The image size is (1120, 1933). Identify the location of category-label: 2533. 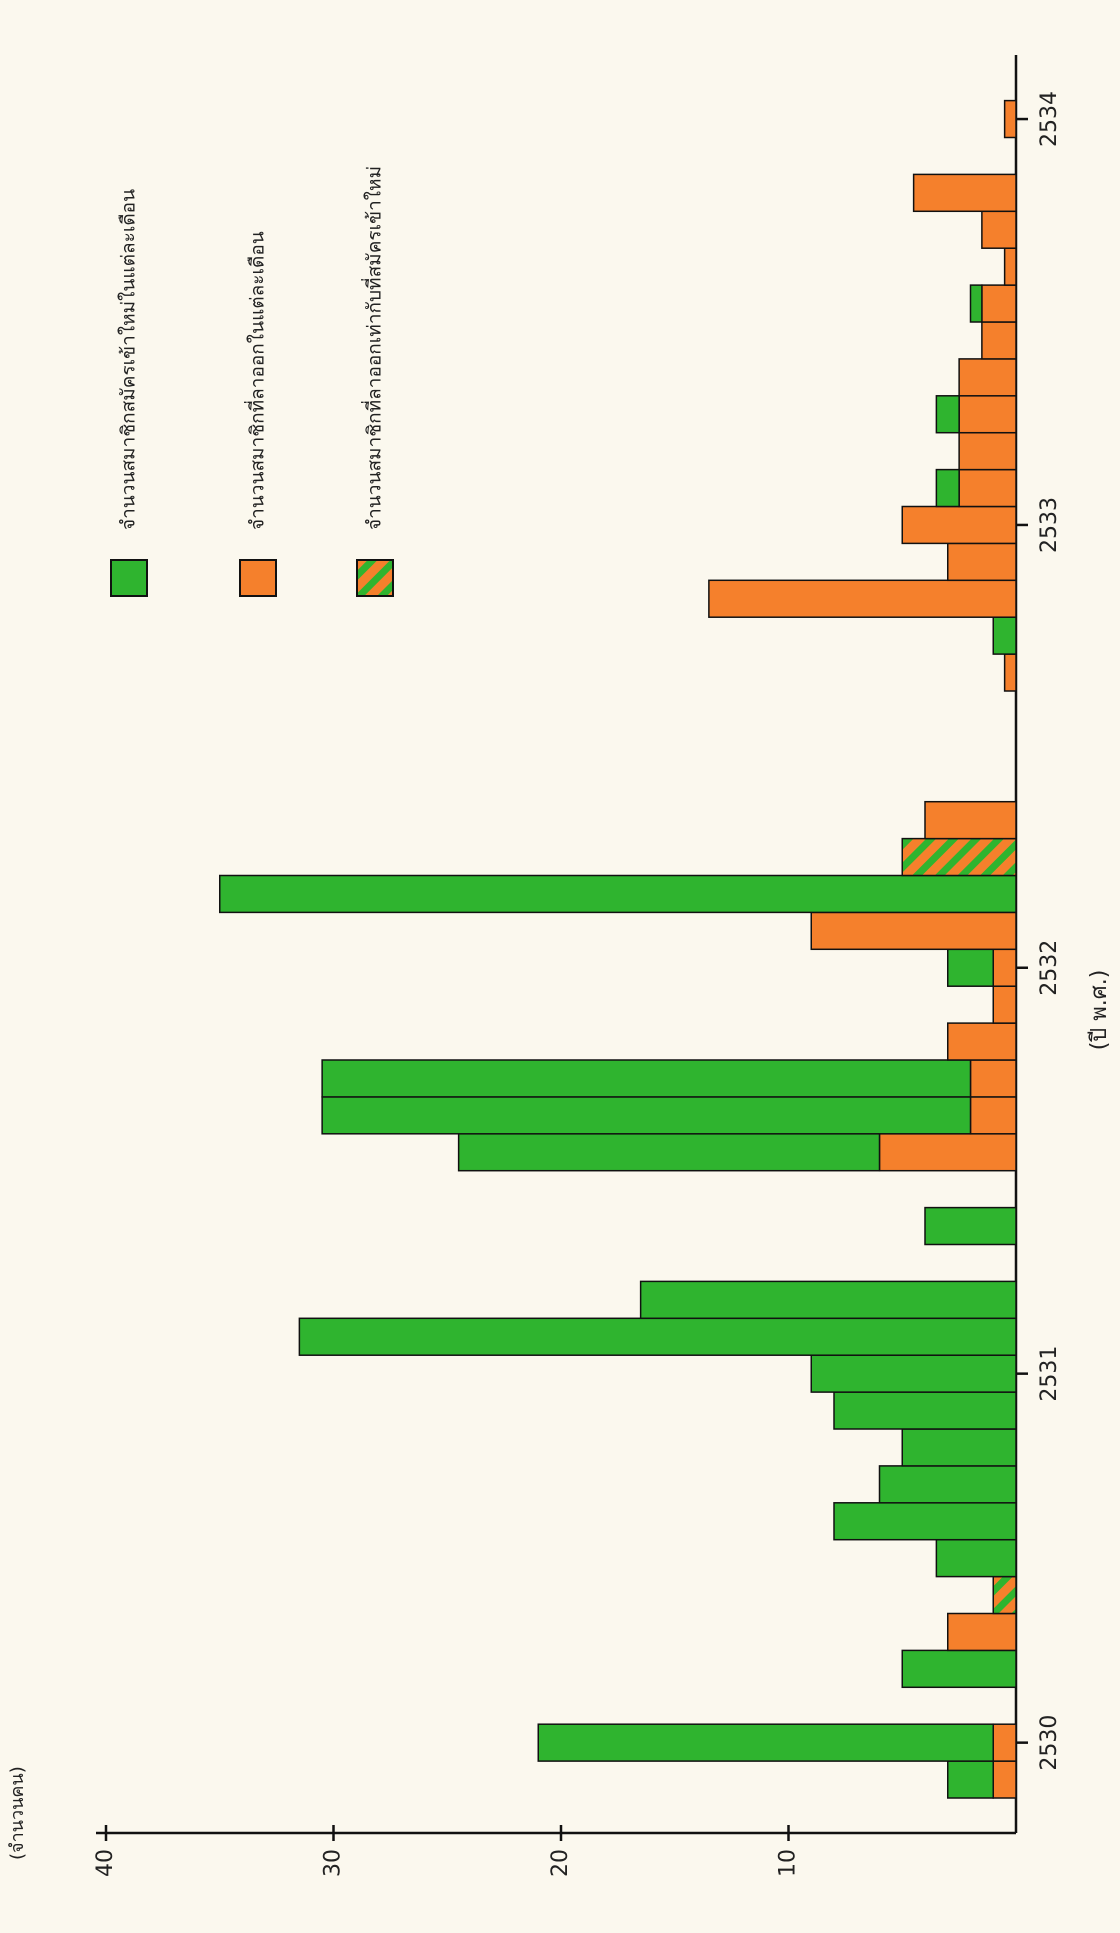
(1049, 525).